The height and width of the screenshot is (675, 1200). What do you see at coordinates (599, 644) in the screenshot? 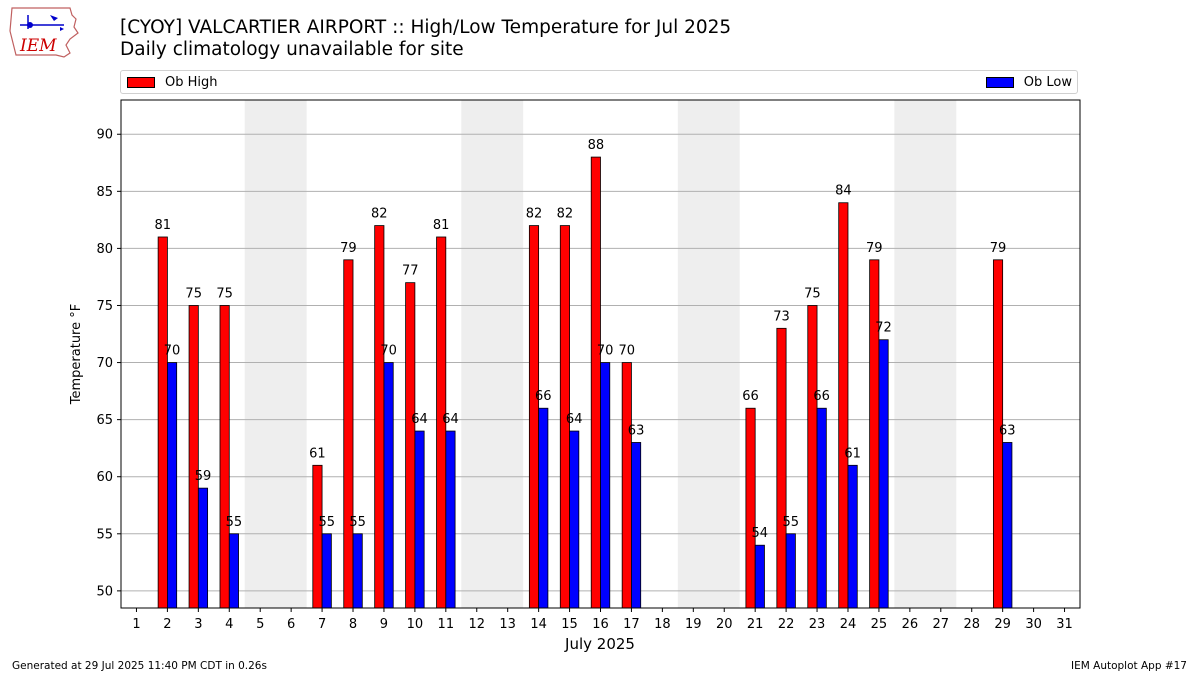
I see `x-axis-label: July 2025` at bounding box center [599, 644].